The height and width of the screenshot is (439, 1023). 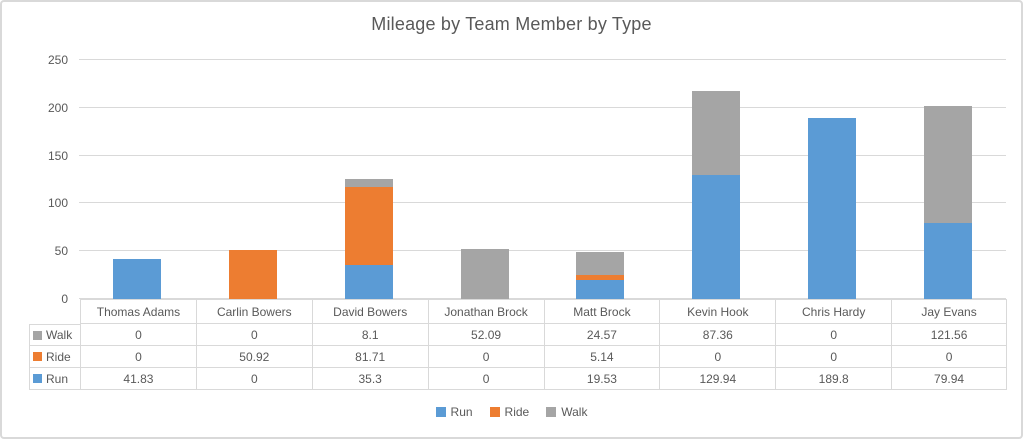 I want to click on table-category-header: Jay Evans, so click(x=949, y=311).